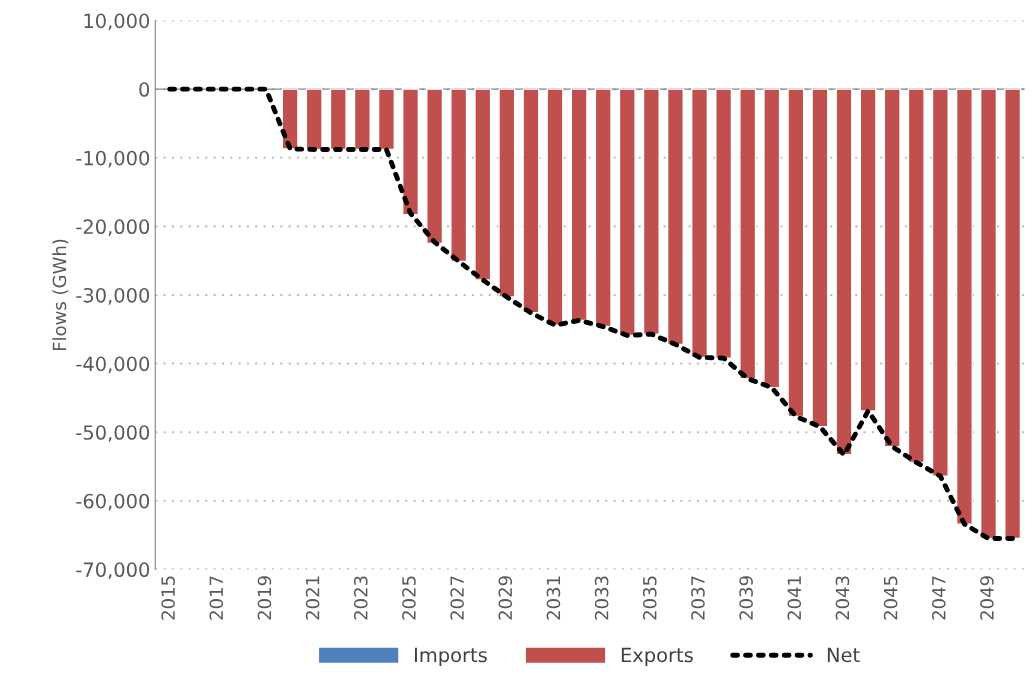  I want to click on x-tick-label: 2041, so click(794, 598).